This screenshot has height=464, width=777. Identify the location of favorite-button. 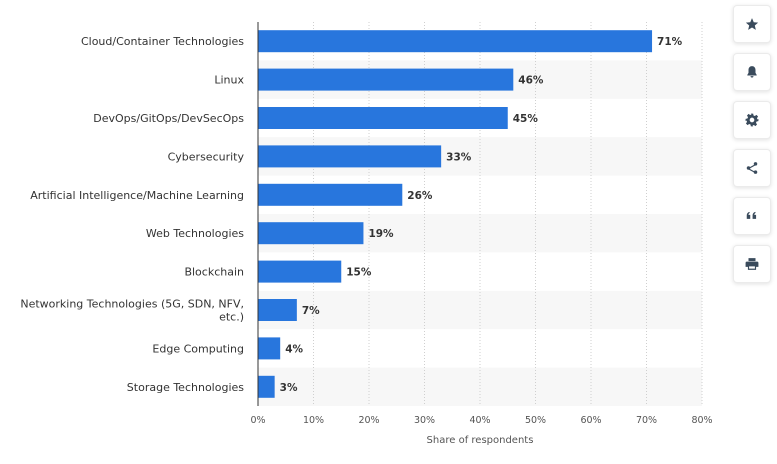
(752, 24).